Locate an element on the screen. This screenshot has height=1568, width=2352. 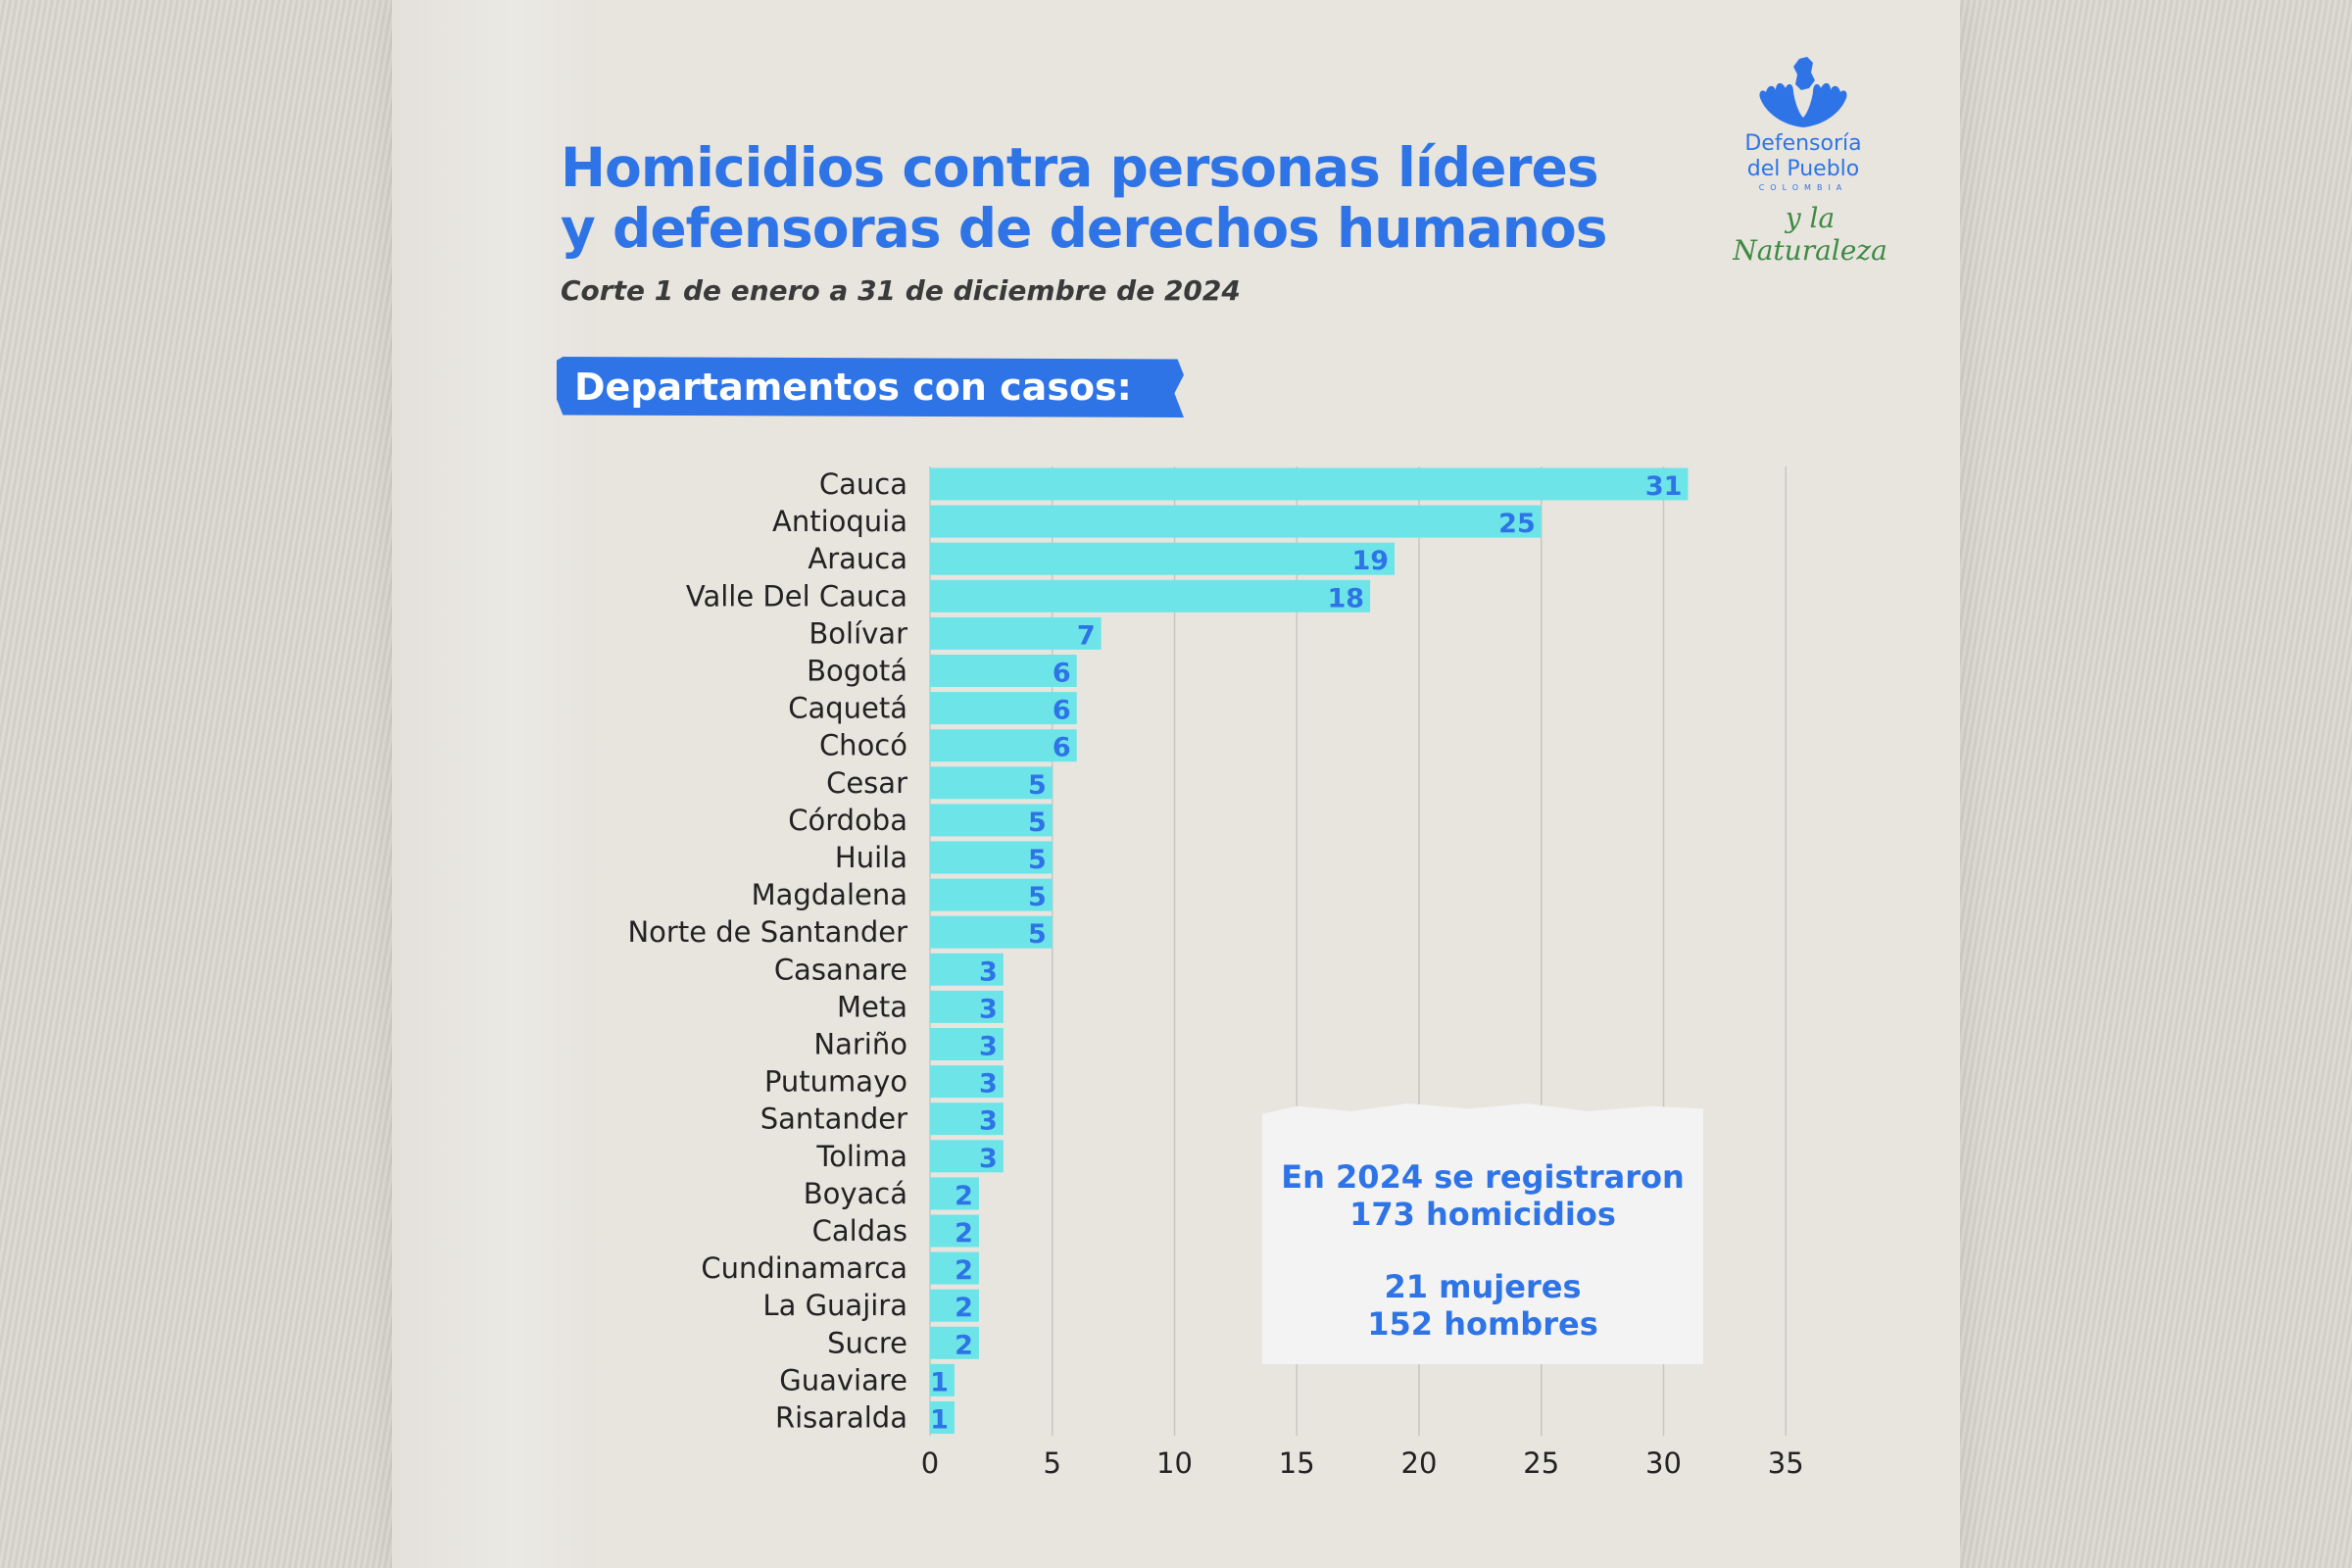
category-label: Caldas is located at coordinates (859, 1231).